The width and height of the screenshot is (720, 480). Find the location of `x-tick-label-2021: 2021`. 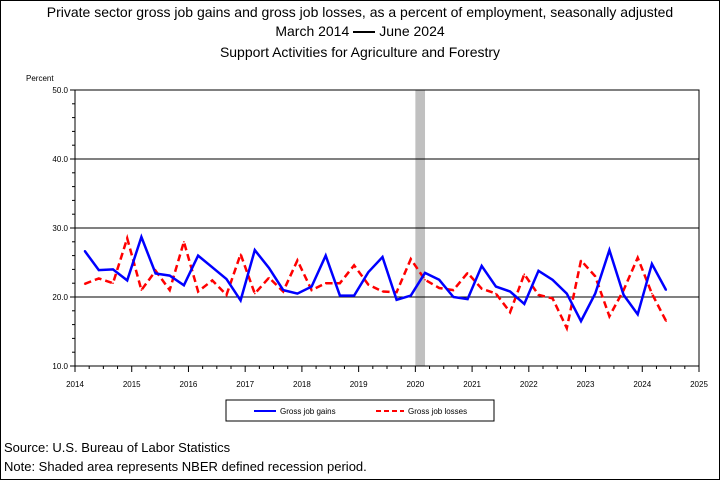

x-tick-label-2021: 2021 is located at coordinates (472, 384).